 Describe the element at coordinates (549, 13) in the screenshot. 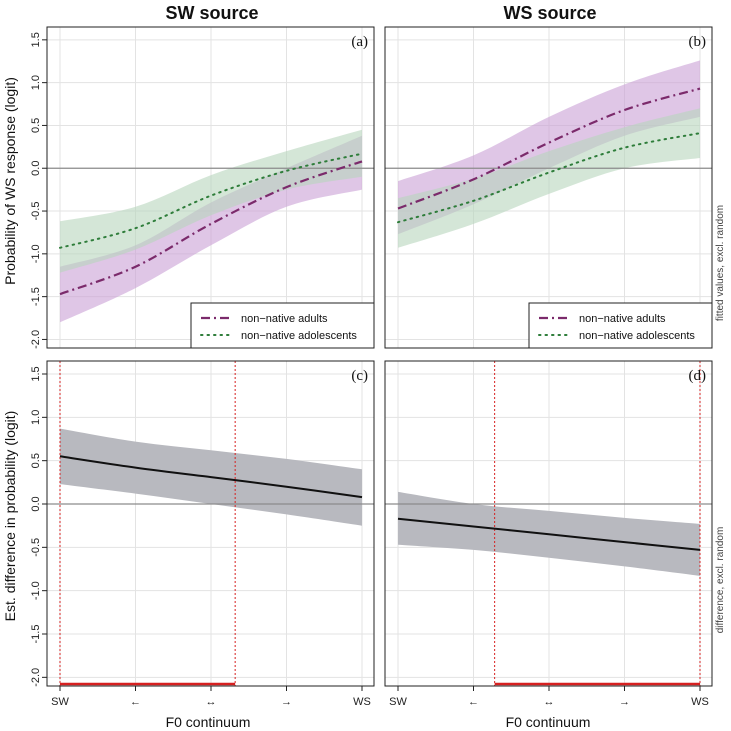

I see `column-title-ws-source: WS source` at that location.